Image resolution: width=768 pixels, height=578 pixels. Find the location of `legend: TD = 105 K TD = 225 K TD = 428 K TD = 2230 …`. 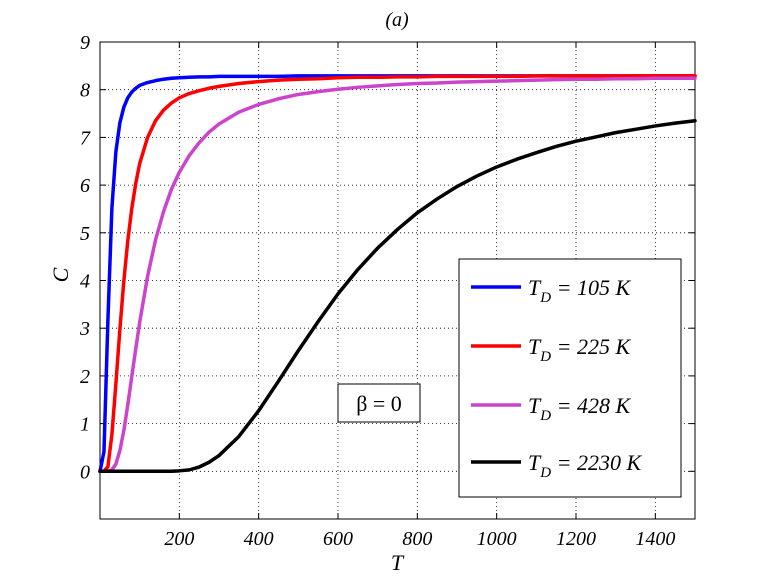

legend: TD = 105 K TD = 225 K TD = 428 K TD = 2230 … is located at coordinates (570, 378).